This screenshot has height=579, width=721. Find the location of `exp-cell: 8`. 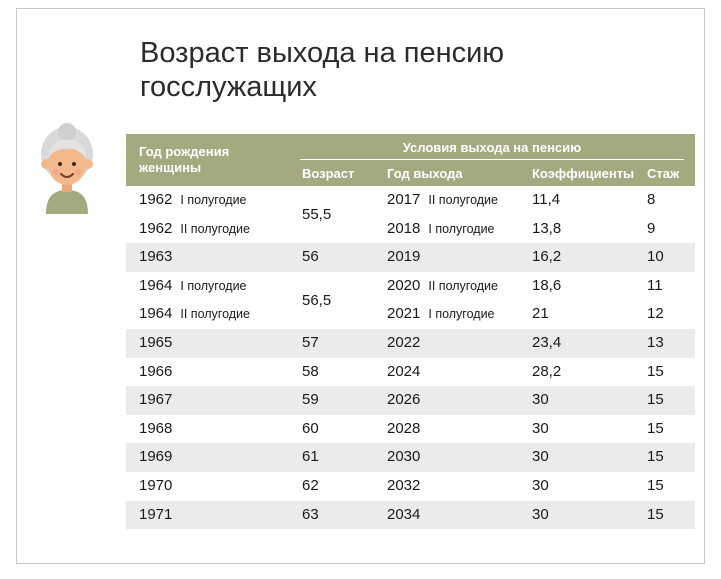

exp-cell: 8 is located at coordinates (651, 199).